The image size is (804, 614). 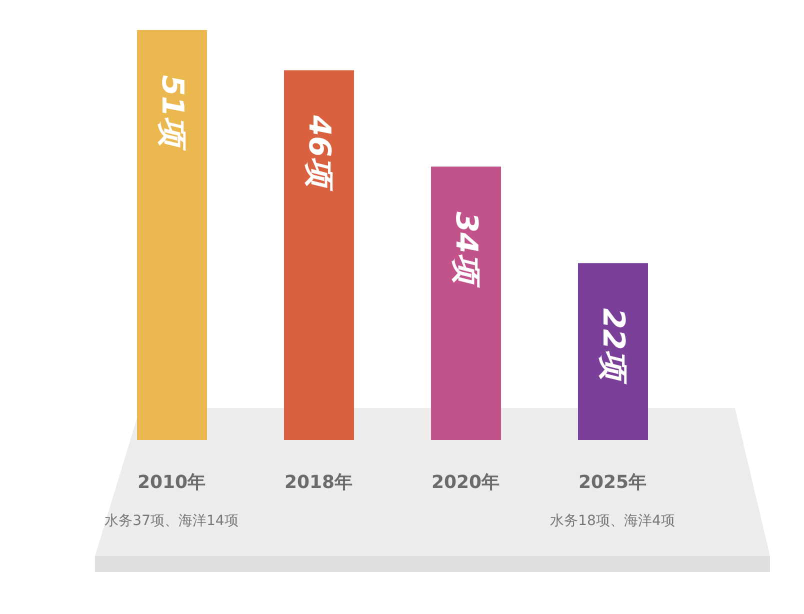 What do you see at coordinates (172, 113) in the screenshot?
I see `data-label: 51项` at bounding box center [172, 113].